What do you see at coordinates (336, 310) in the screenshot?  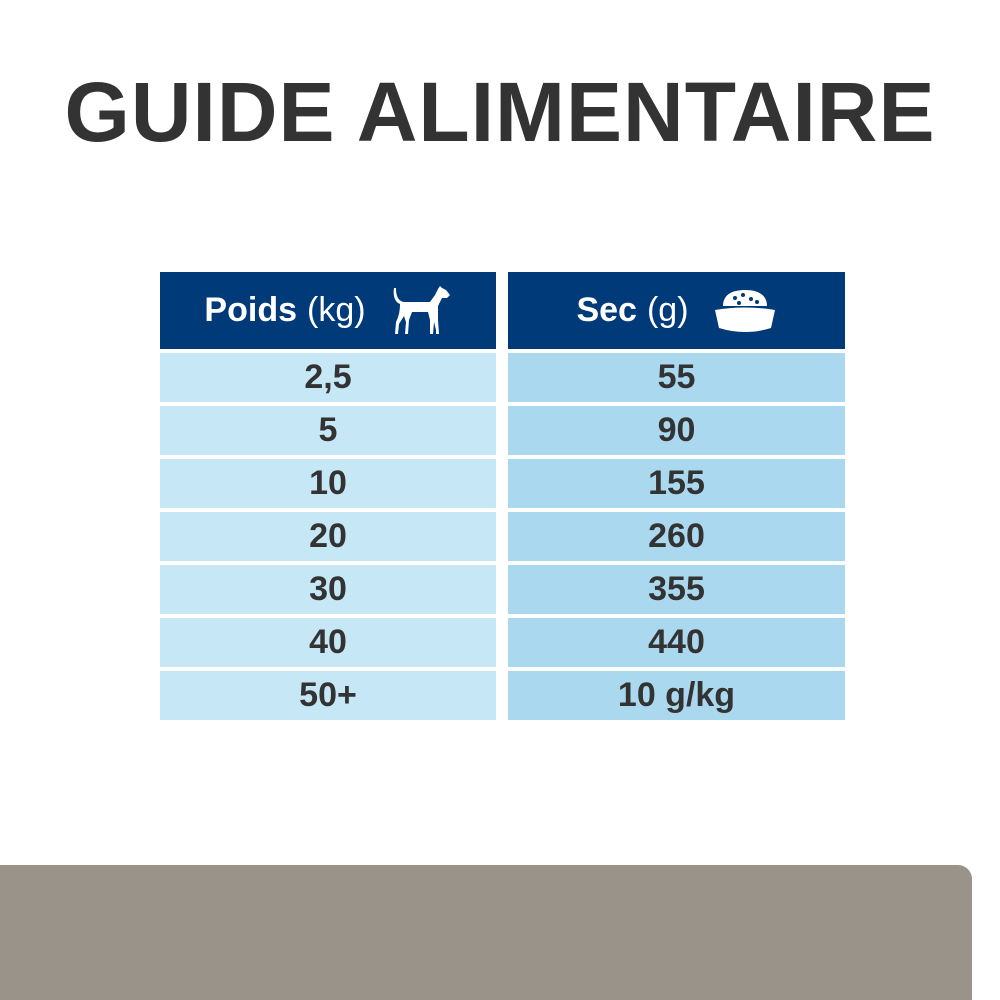 I see `weight-header-unit: (kg)` at bounding box center [336, 310].